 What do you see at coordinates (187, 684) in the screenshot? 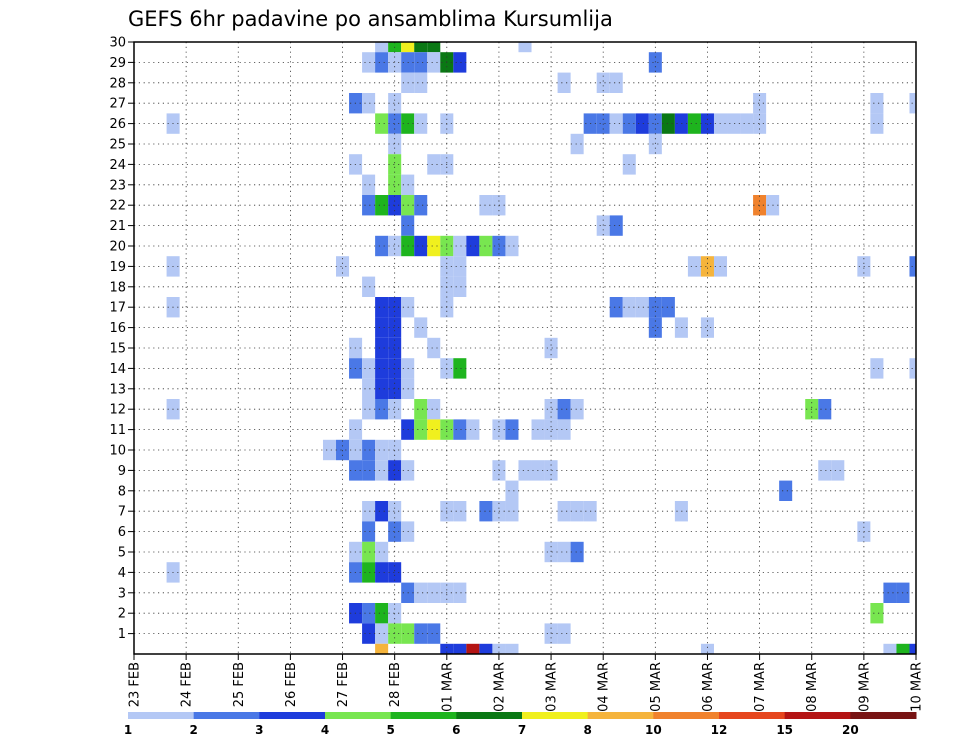
I see `x-tick-label: 24 FEB` at bounding box center [187, 684].